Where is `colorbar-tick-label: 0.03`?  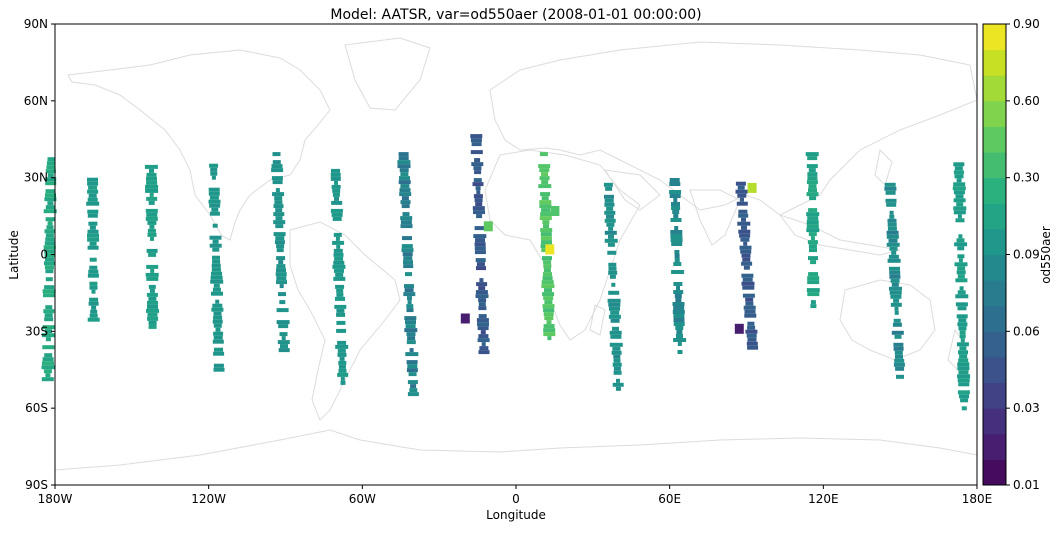
colorbar-tick-label: 0.03 is located at coordinates (1026, 408).